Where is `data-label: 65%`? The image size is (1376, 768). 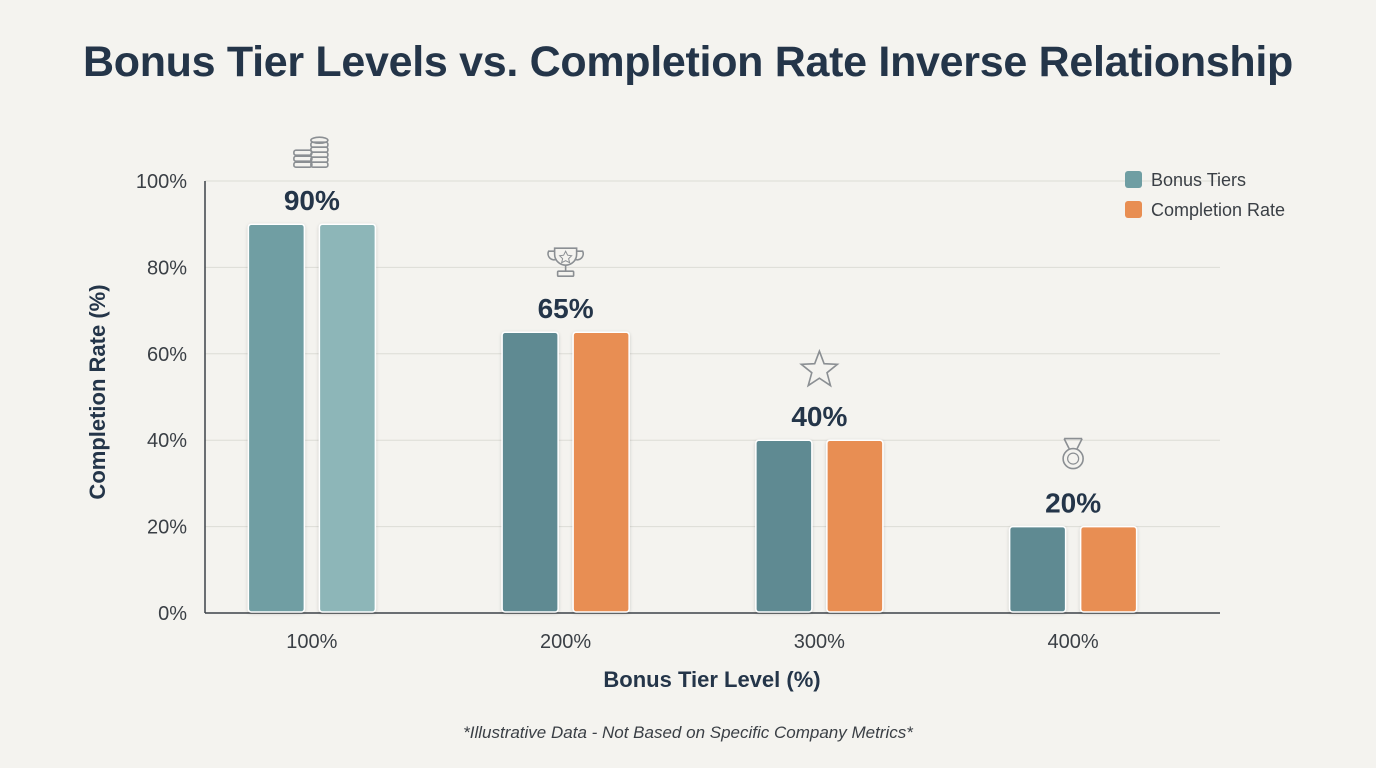 data-label: 65% is located at coordinates (566, 308).